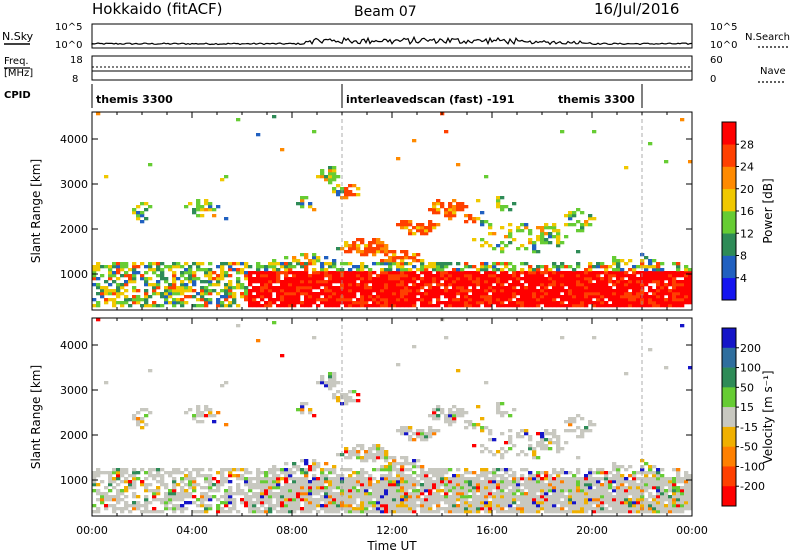 The width and height of the screenshot is (800, 554). What do you see at coordinates (747, 167) in the screenshot?
I see `colorbar-tick-label: 24` at bounding box center [747, 167].